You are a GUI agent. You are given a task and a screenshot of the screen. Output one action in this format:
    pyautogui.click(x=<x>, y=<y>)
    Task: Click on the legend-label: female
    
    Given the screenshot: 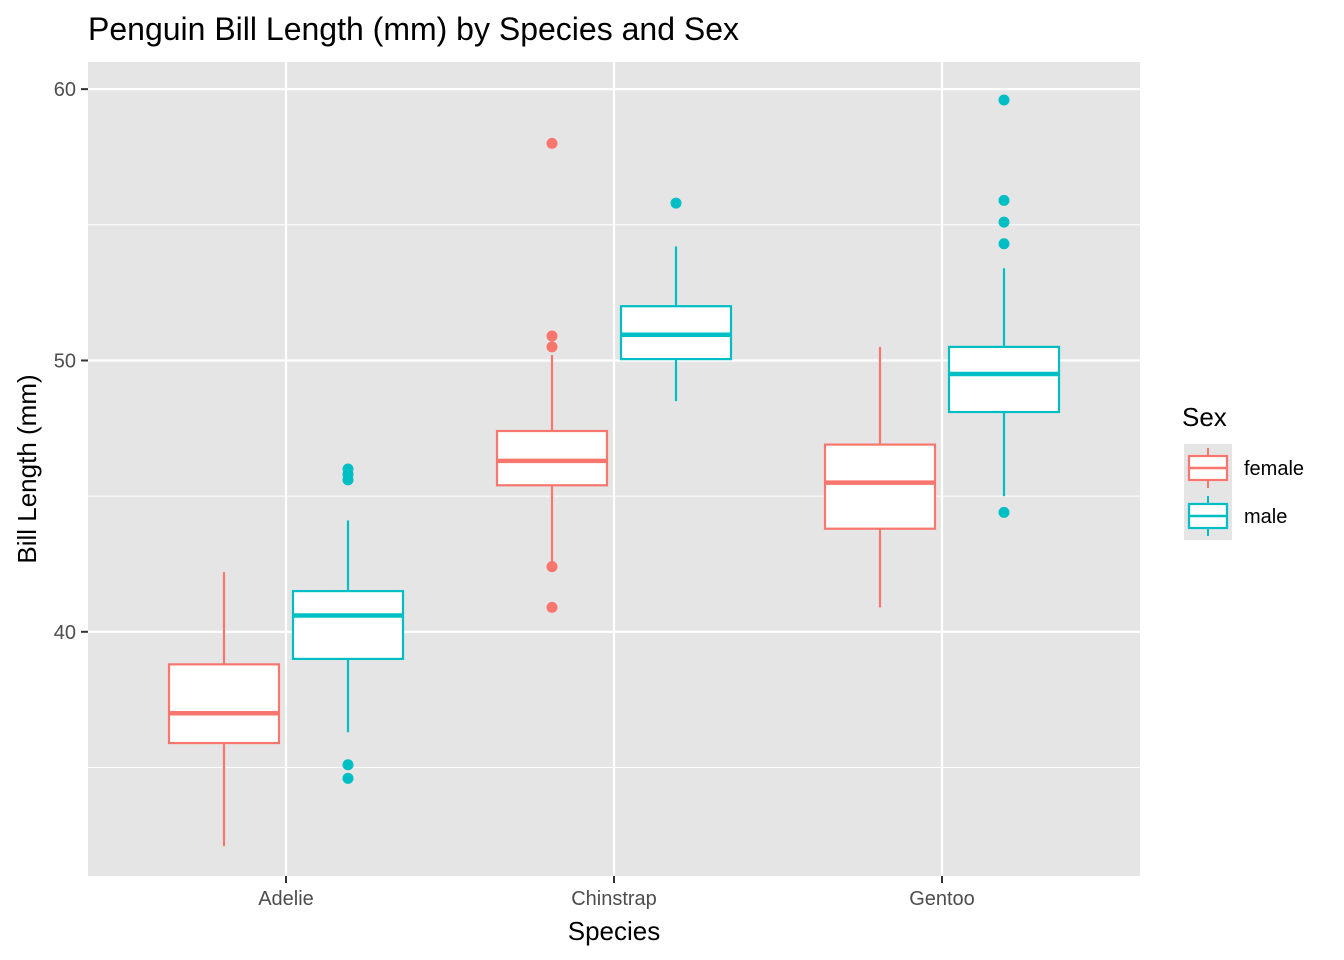 What is the action you would take?
    pyautogui.click(x=1274, y=469)
    